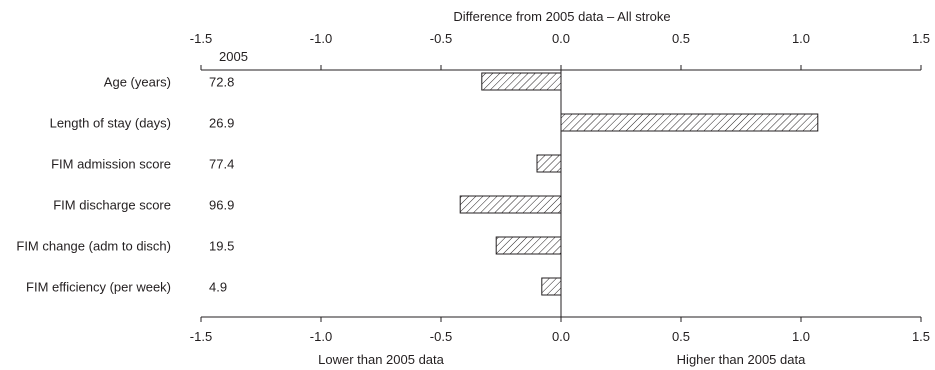 The image size is (935, 370). Describe the element at coordinates (561, 336) in the screenshot. I see `bottom-tick-label: 0.0` at that location.